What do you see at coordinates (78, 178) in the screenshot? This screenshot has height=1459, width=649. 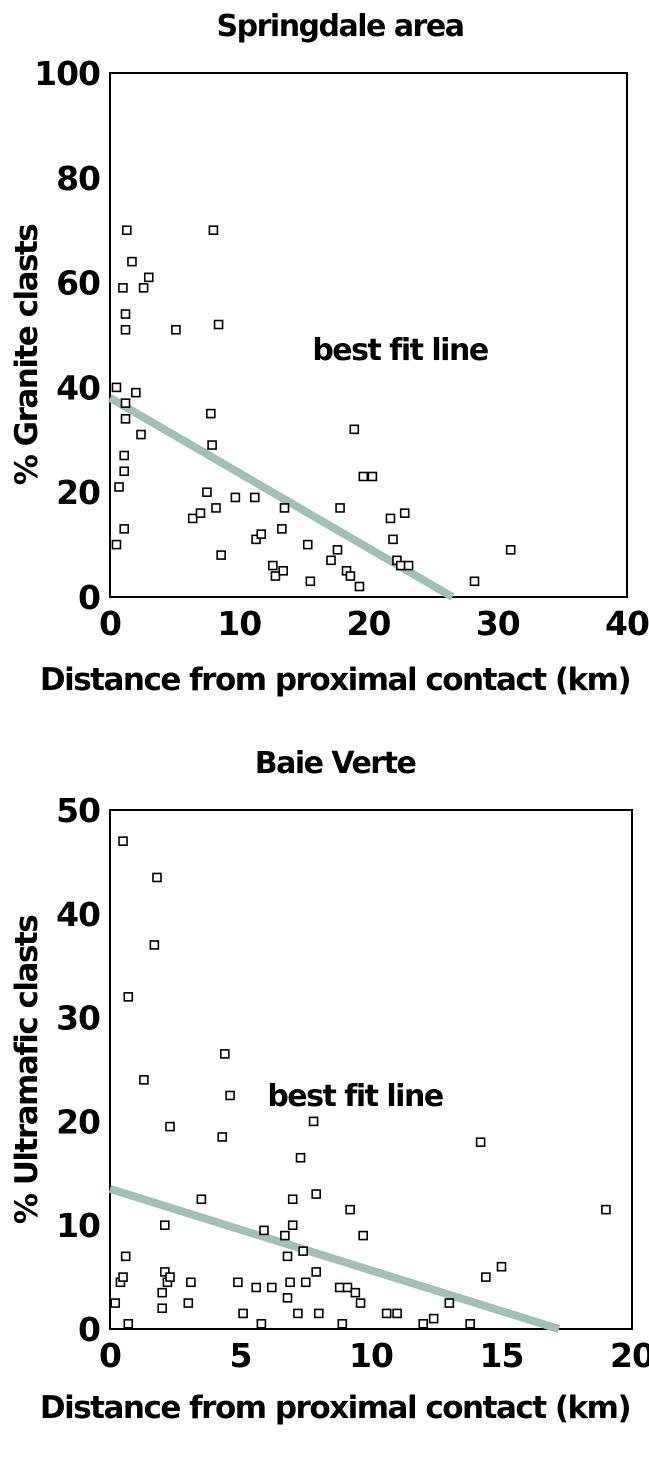 I see `y-tick-label: 80` at bounding box center [78, 178].